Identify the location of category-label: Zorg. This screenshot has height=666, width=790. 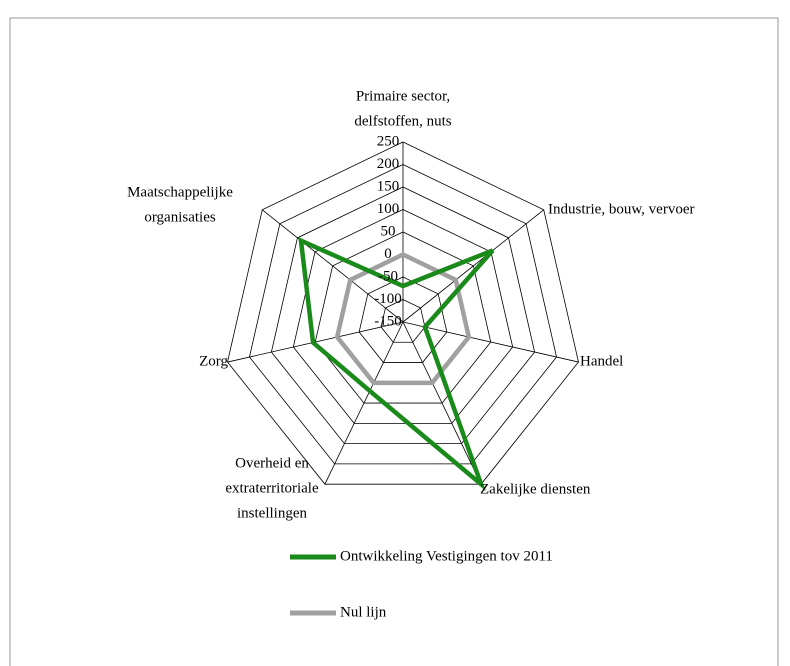
(213, 361).